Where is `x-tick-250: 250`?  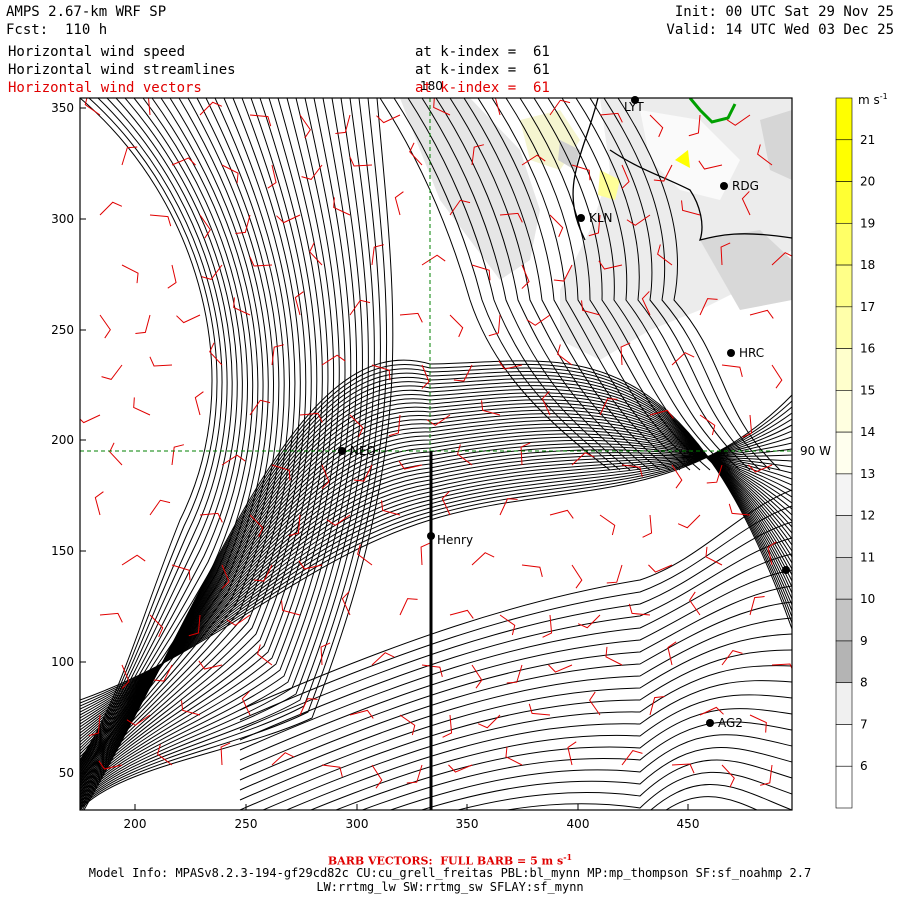
x-tick-250: 250 is located at coordinates (246, 824).